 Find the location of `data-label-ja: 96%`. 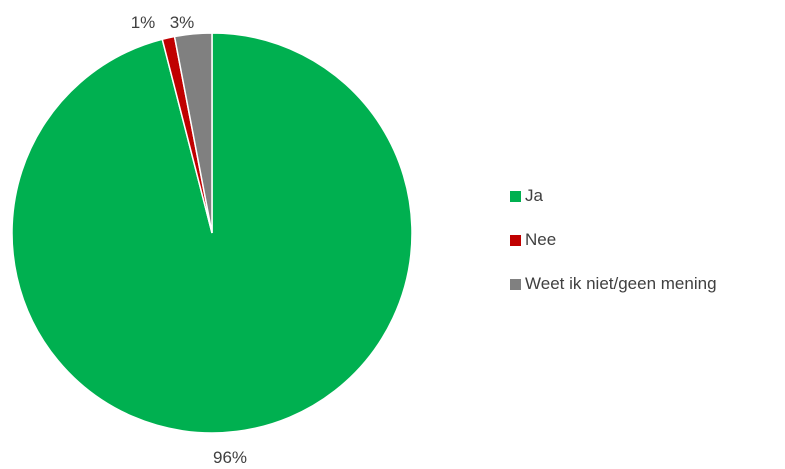

data-label-ja: 96% is located at coordinates (230, 457).